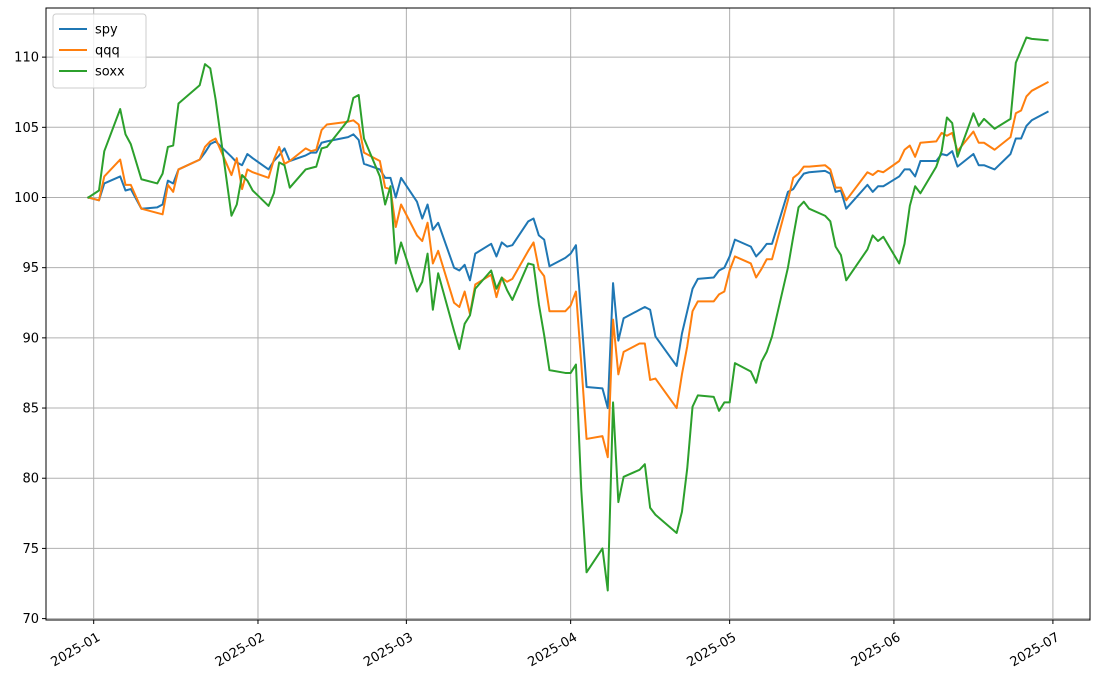  I want to click on y-tick-label: 80, so click(30, 479).